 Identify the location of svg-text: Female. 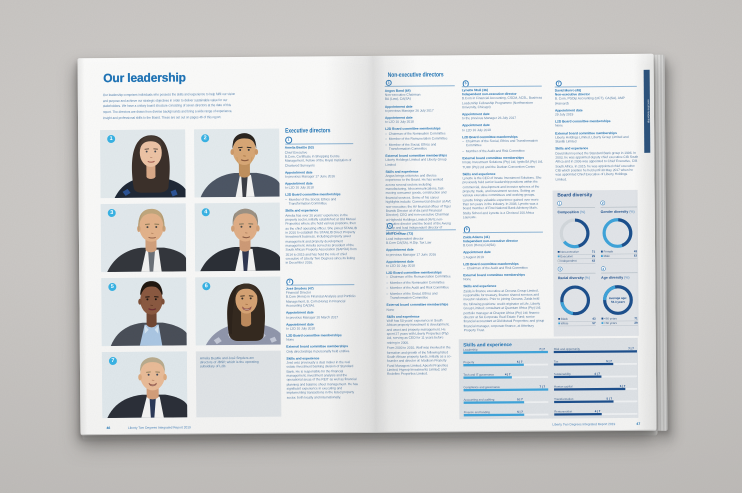
(609, 251).